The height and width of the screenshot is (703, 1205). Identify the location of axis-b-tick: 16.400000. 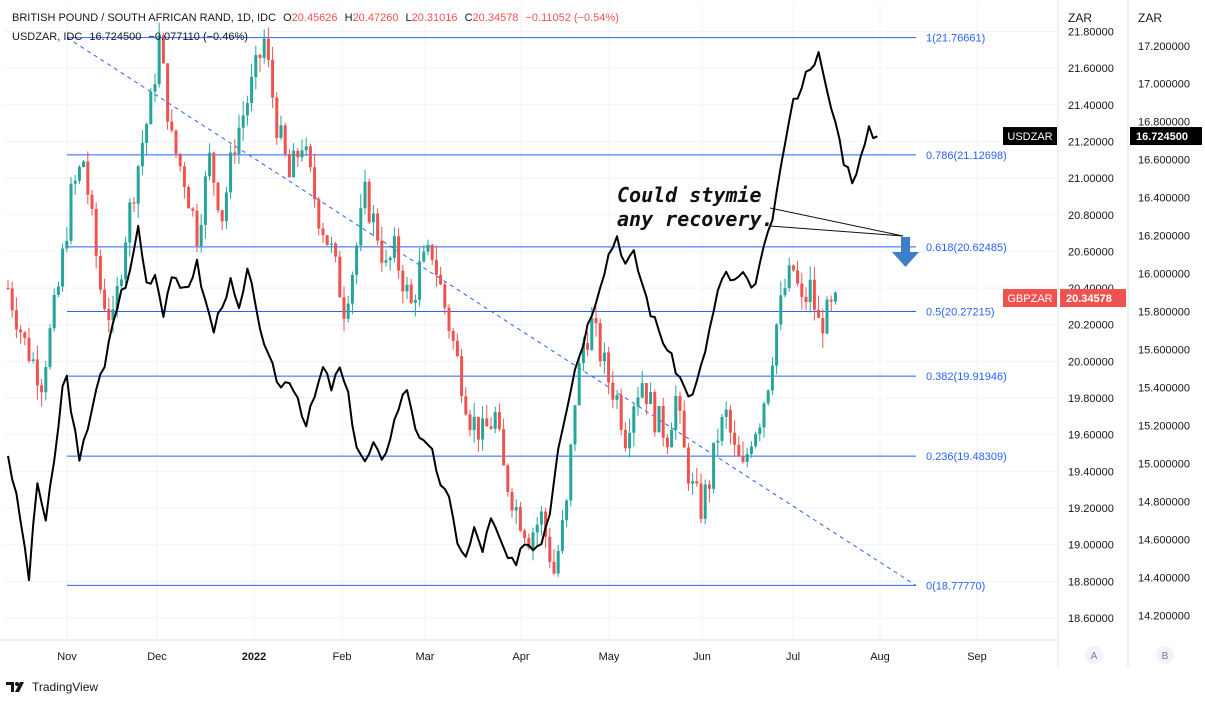
(1164, 199).